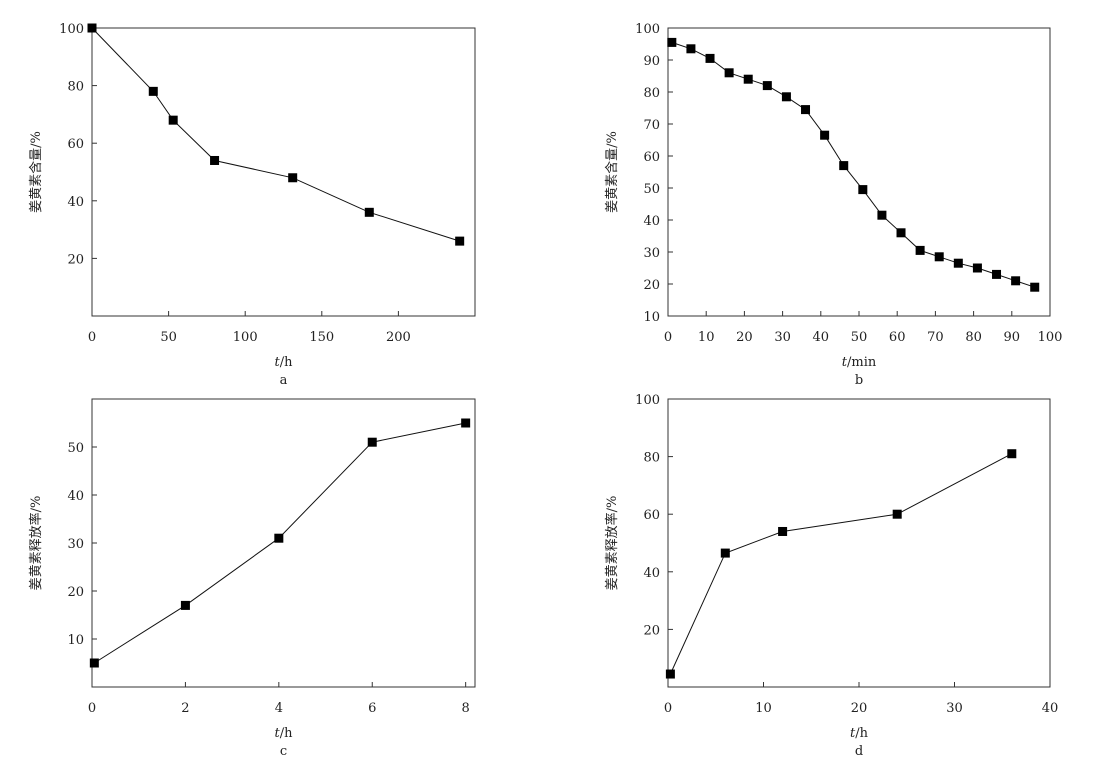  What do you see at coordinates (283, 751) in the screenshot?
I see `panel-label: c` at bounding box center [283, 751].